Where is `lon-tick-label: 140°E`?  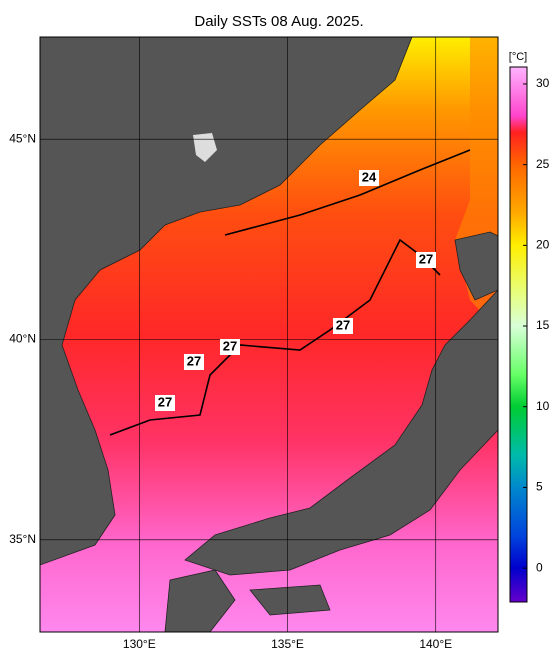
lon-tick-label: 140°E is located at coordinates (435, 644).